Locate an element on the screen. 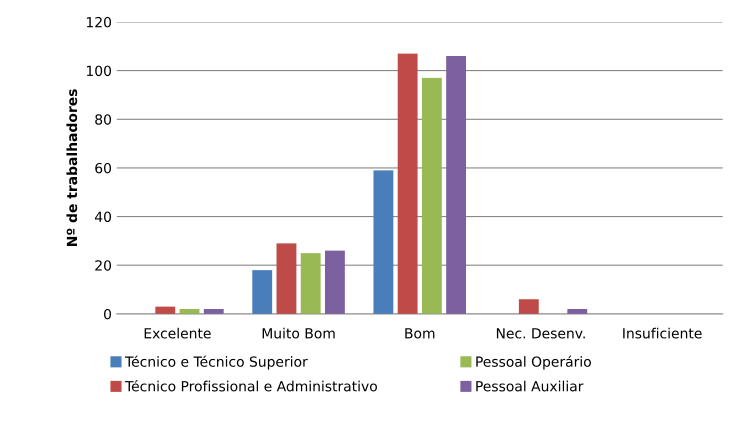 The height and width of the screenshot is (439, 730). y-axis-title: Nº de trabalhadores is located at coordinates (72, 167).